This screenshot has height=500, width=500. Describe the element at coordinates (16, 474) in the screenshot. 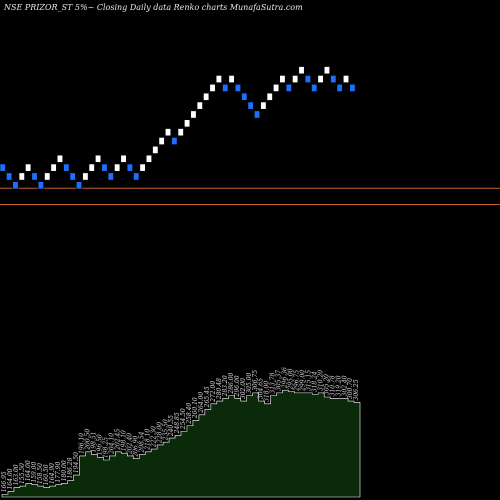

I see `volume-label: 163.00` at that location.